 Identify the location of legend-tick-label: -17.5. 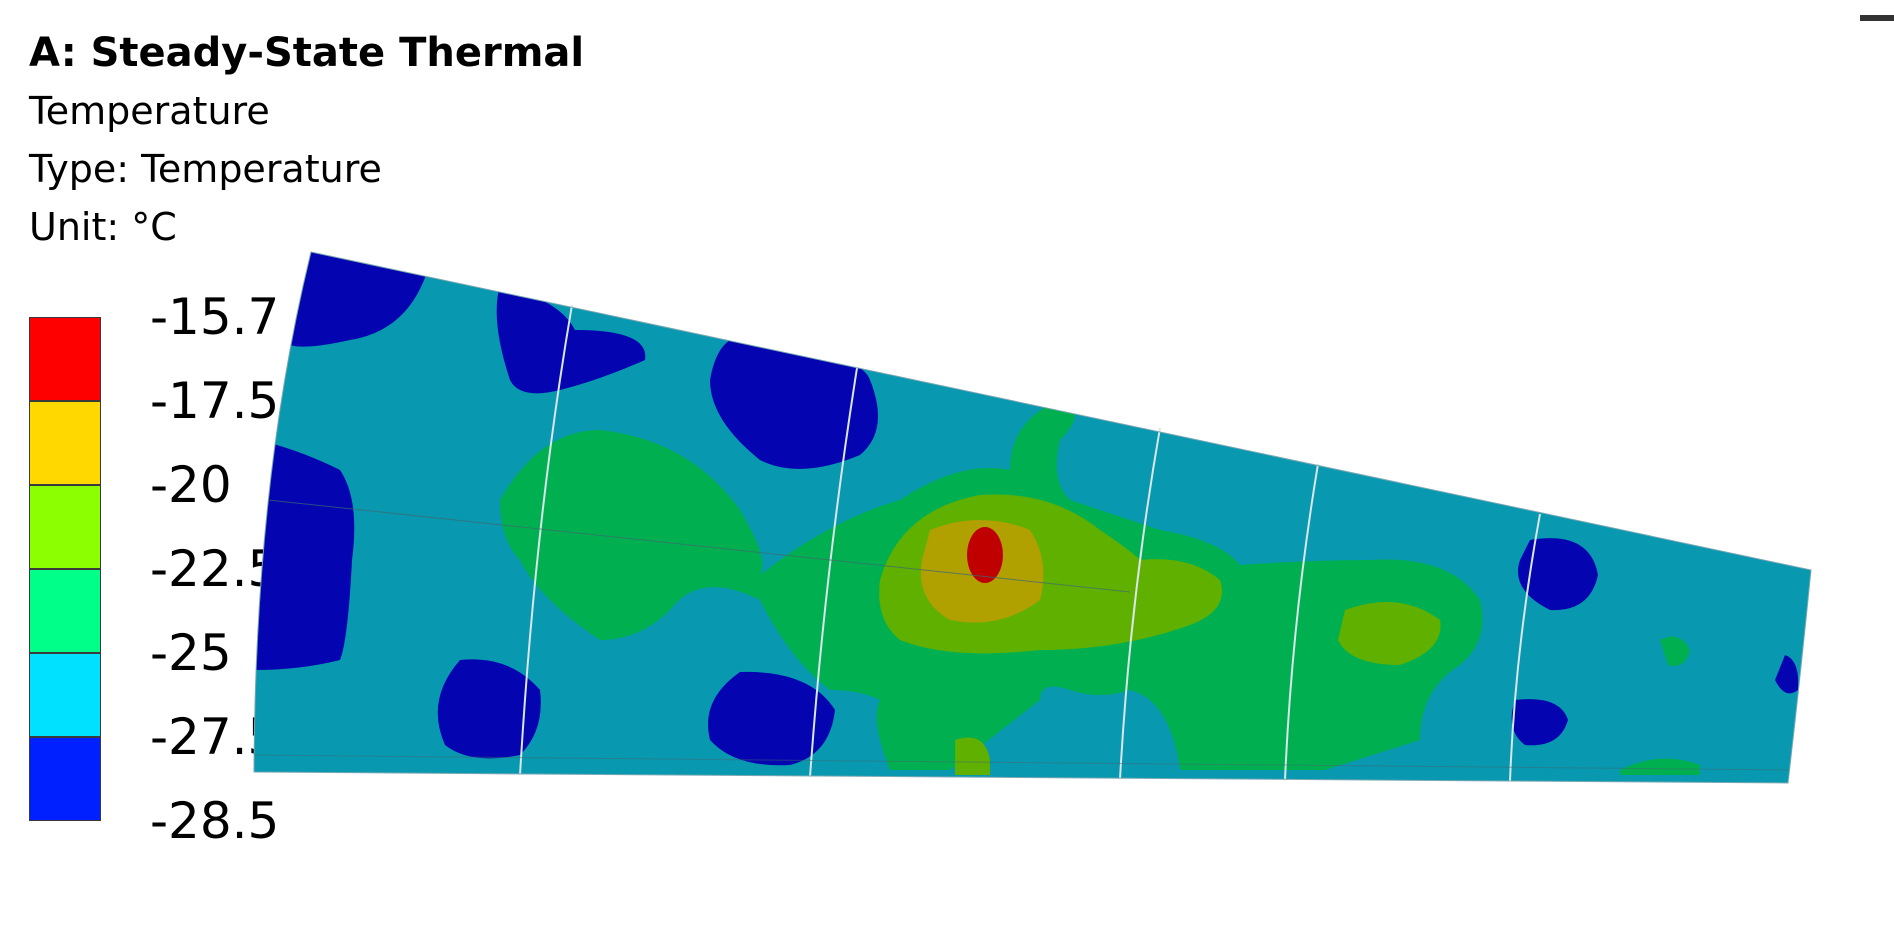
(215, 401).